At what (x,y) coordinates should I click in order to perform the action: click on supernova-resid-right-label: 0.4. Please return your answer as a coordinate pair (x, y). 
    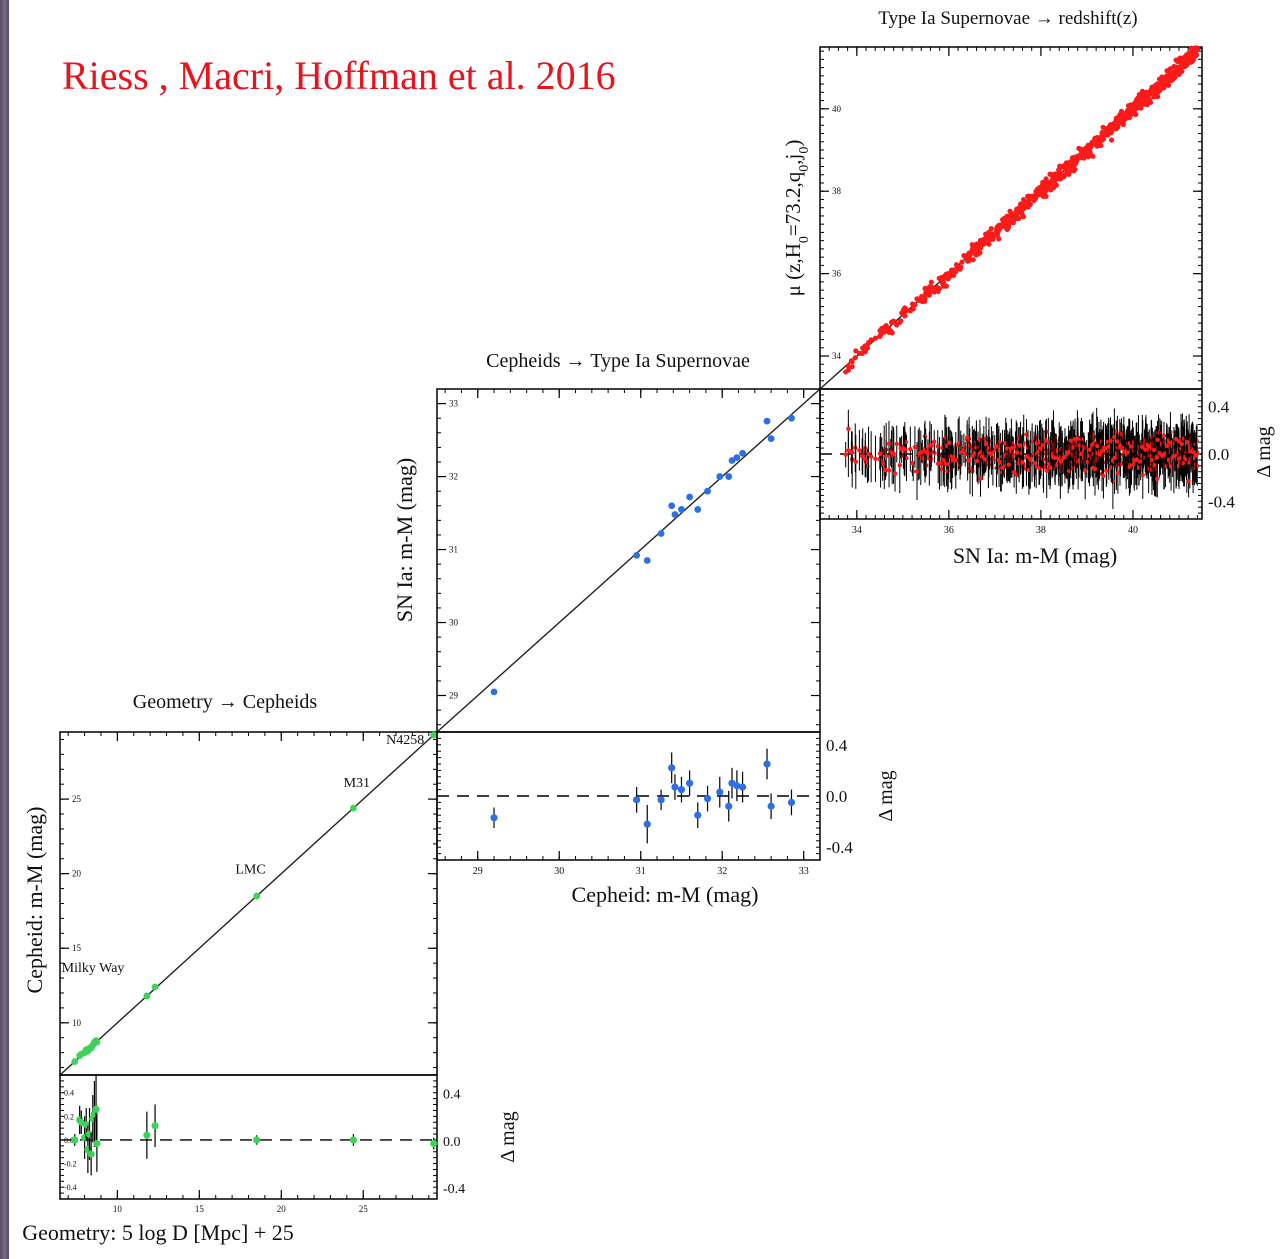
    Looking at the image, I should click on (1219, 407).